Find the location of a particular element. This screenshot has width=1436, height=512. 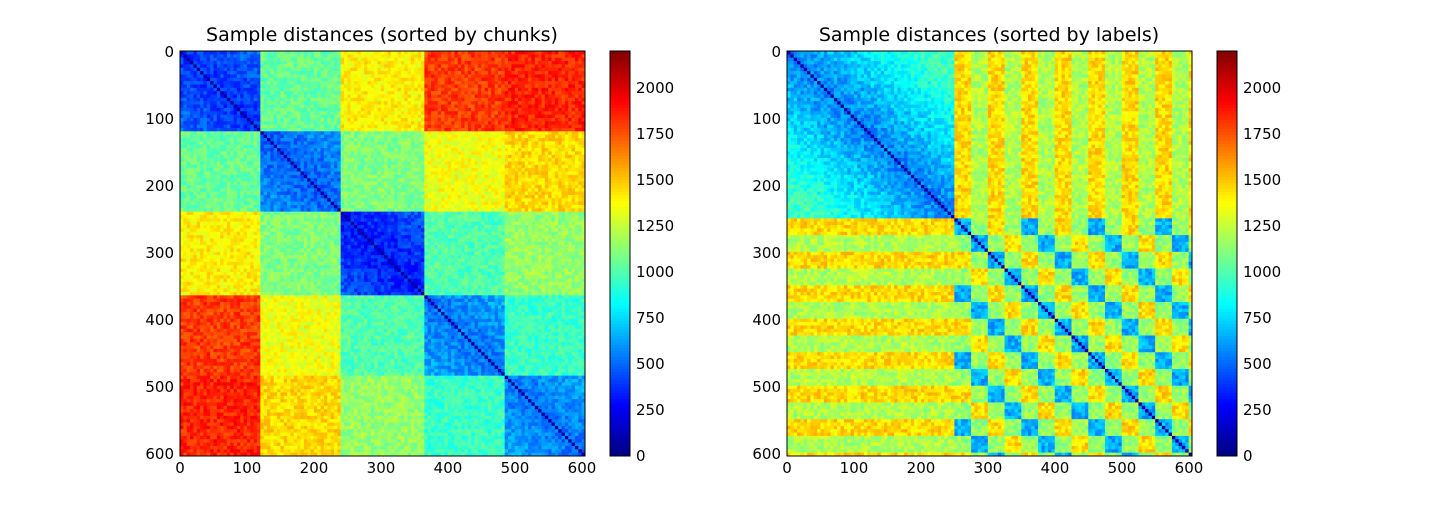

chart-title-chunks: Sample distances (sorted by chunks) is located at coordinates (382, 35).